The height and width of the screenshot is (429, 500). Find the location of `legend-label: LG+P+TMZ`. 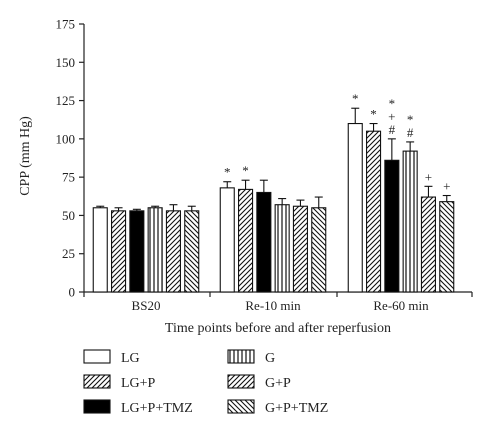

legend-label: LG+P+TMZ is located at coordinates (157, 408).